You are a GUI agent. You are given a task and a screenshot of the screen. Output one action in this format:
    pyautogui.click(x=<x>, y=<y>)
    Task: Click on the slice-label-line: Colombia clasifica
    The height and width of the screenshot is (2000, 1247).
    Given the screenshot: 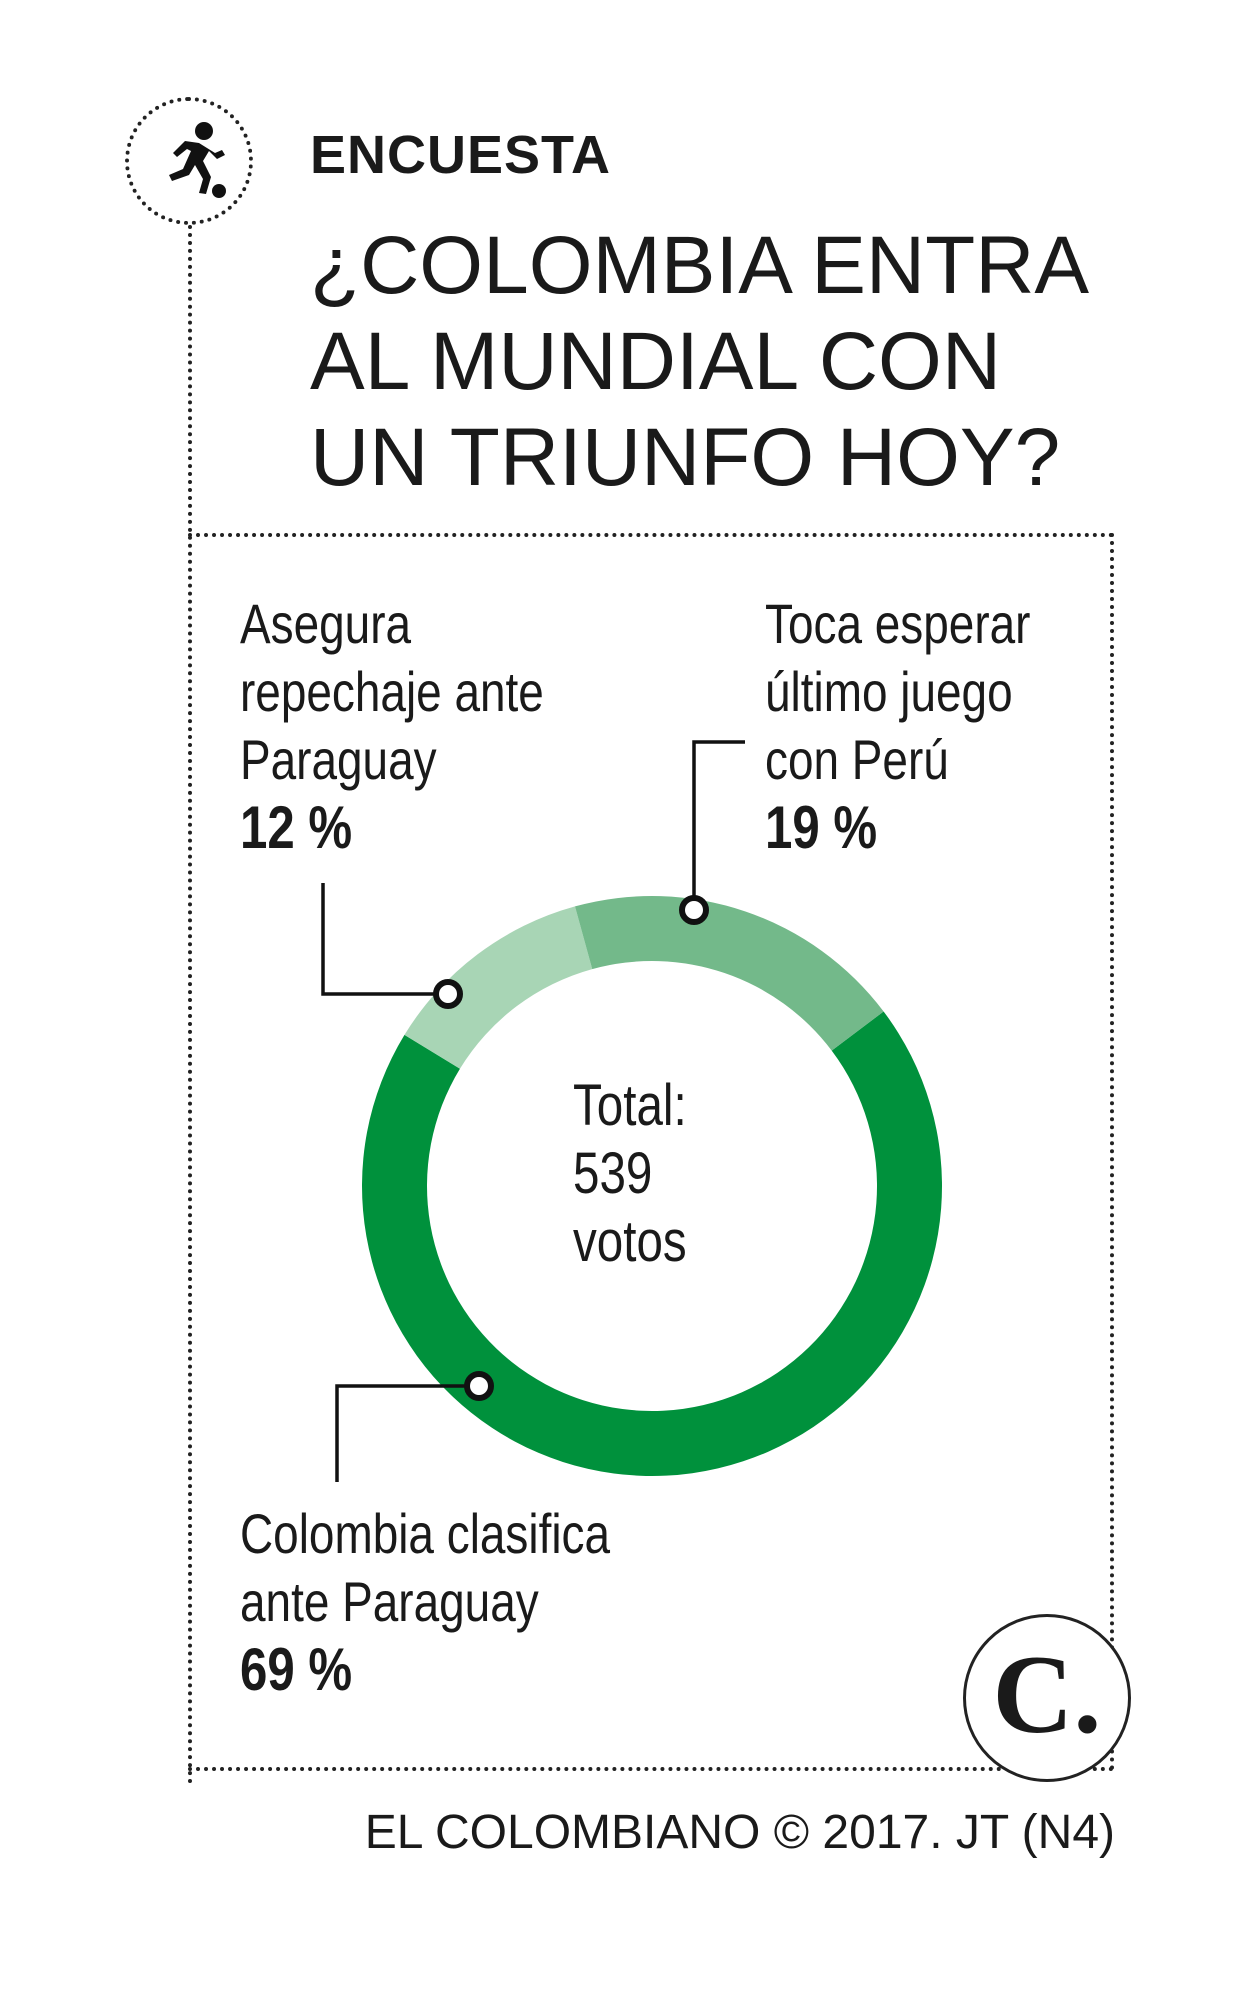 What is the action you would take?
    pyautogui.click(x=425, y=1533)
    